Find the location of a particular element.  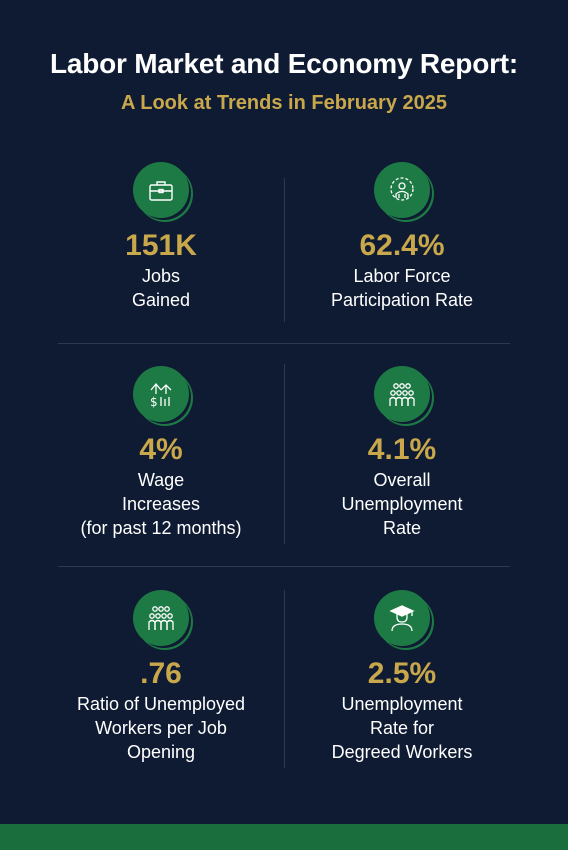

stat-label-line: Increases is located at coordinates (161, 504).